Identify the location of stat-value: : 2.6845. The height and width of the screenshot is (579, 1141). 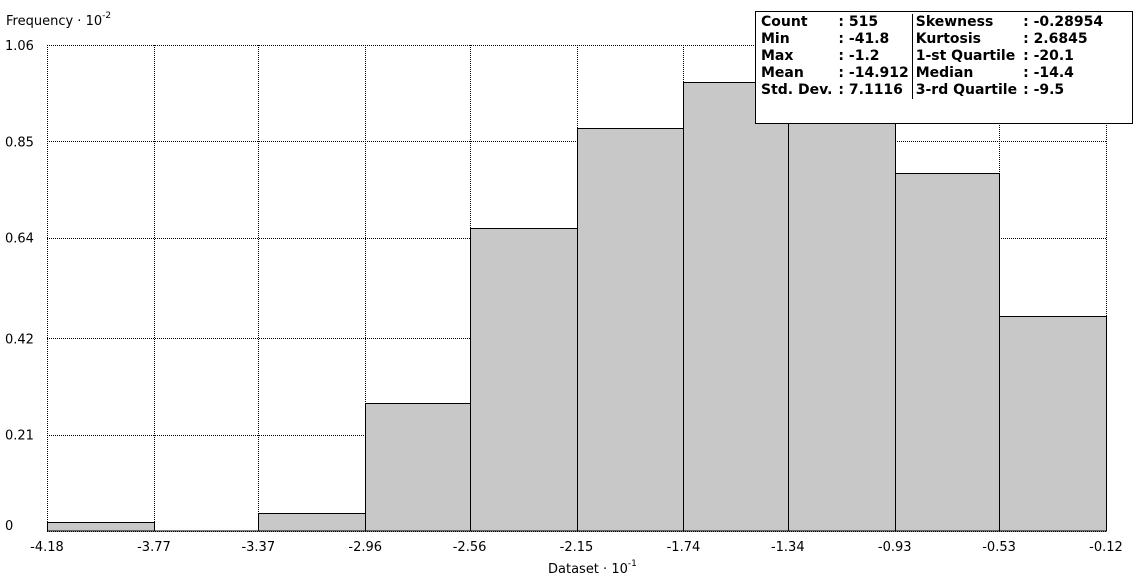
(1055, 39).